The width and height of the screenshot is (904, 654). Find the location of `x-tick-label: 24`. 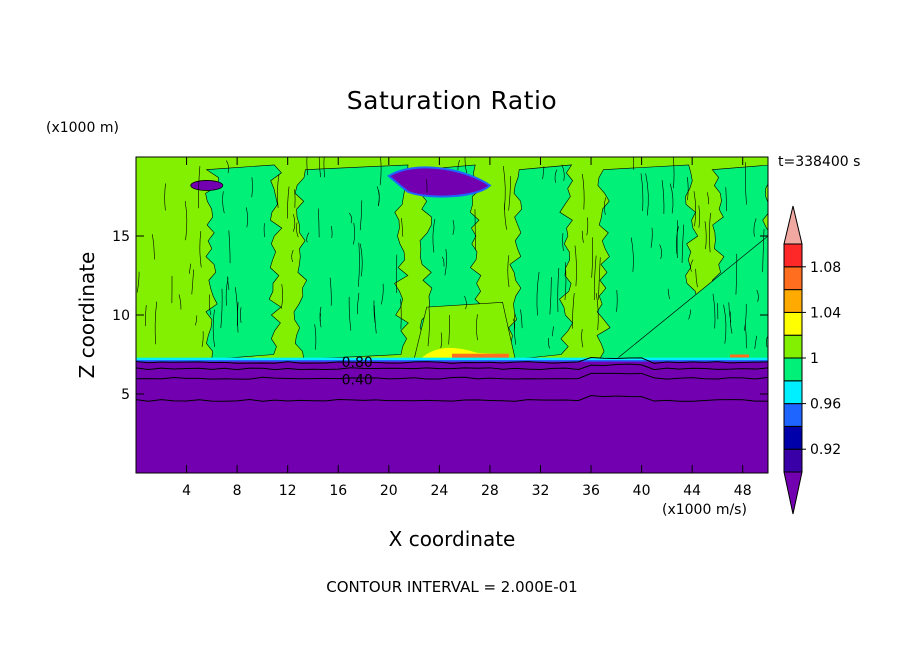

x-tick-label: 24 is located at coordinates (439, 491).